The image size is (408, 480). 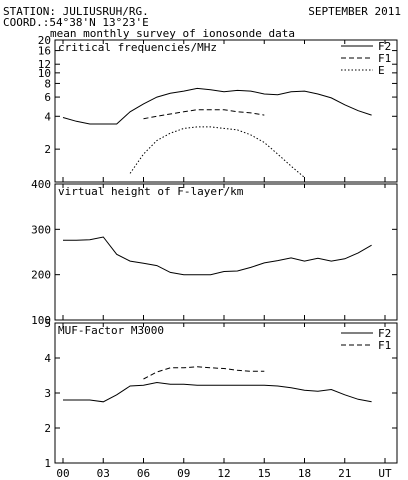 I want to click on series-line-f, so click(x=217, y=256).